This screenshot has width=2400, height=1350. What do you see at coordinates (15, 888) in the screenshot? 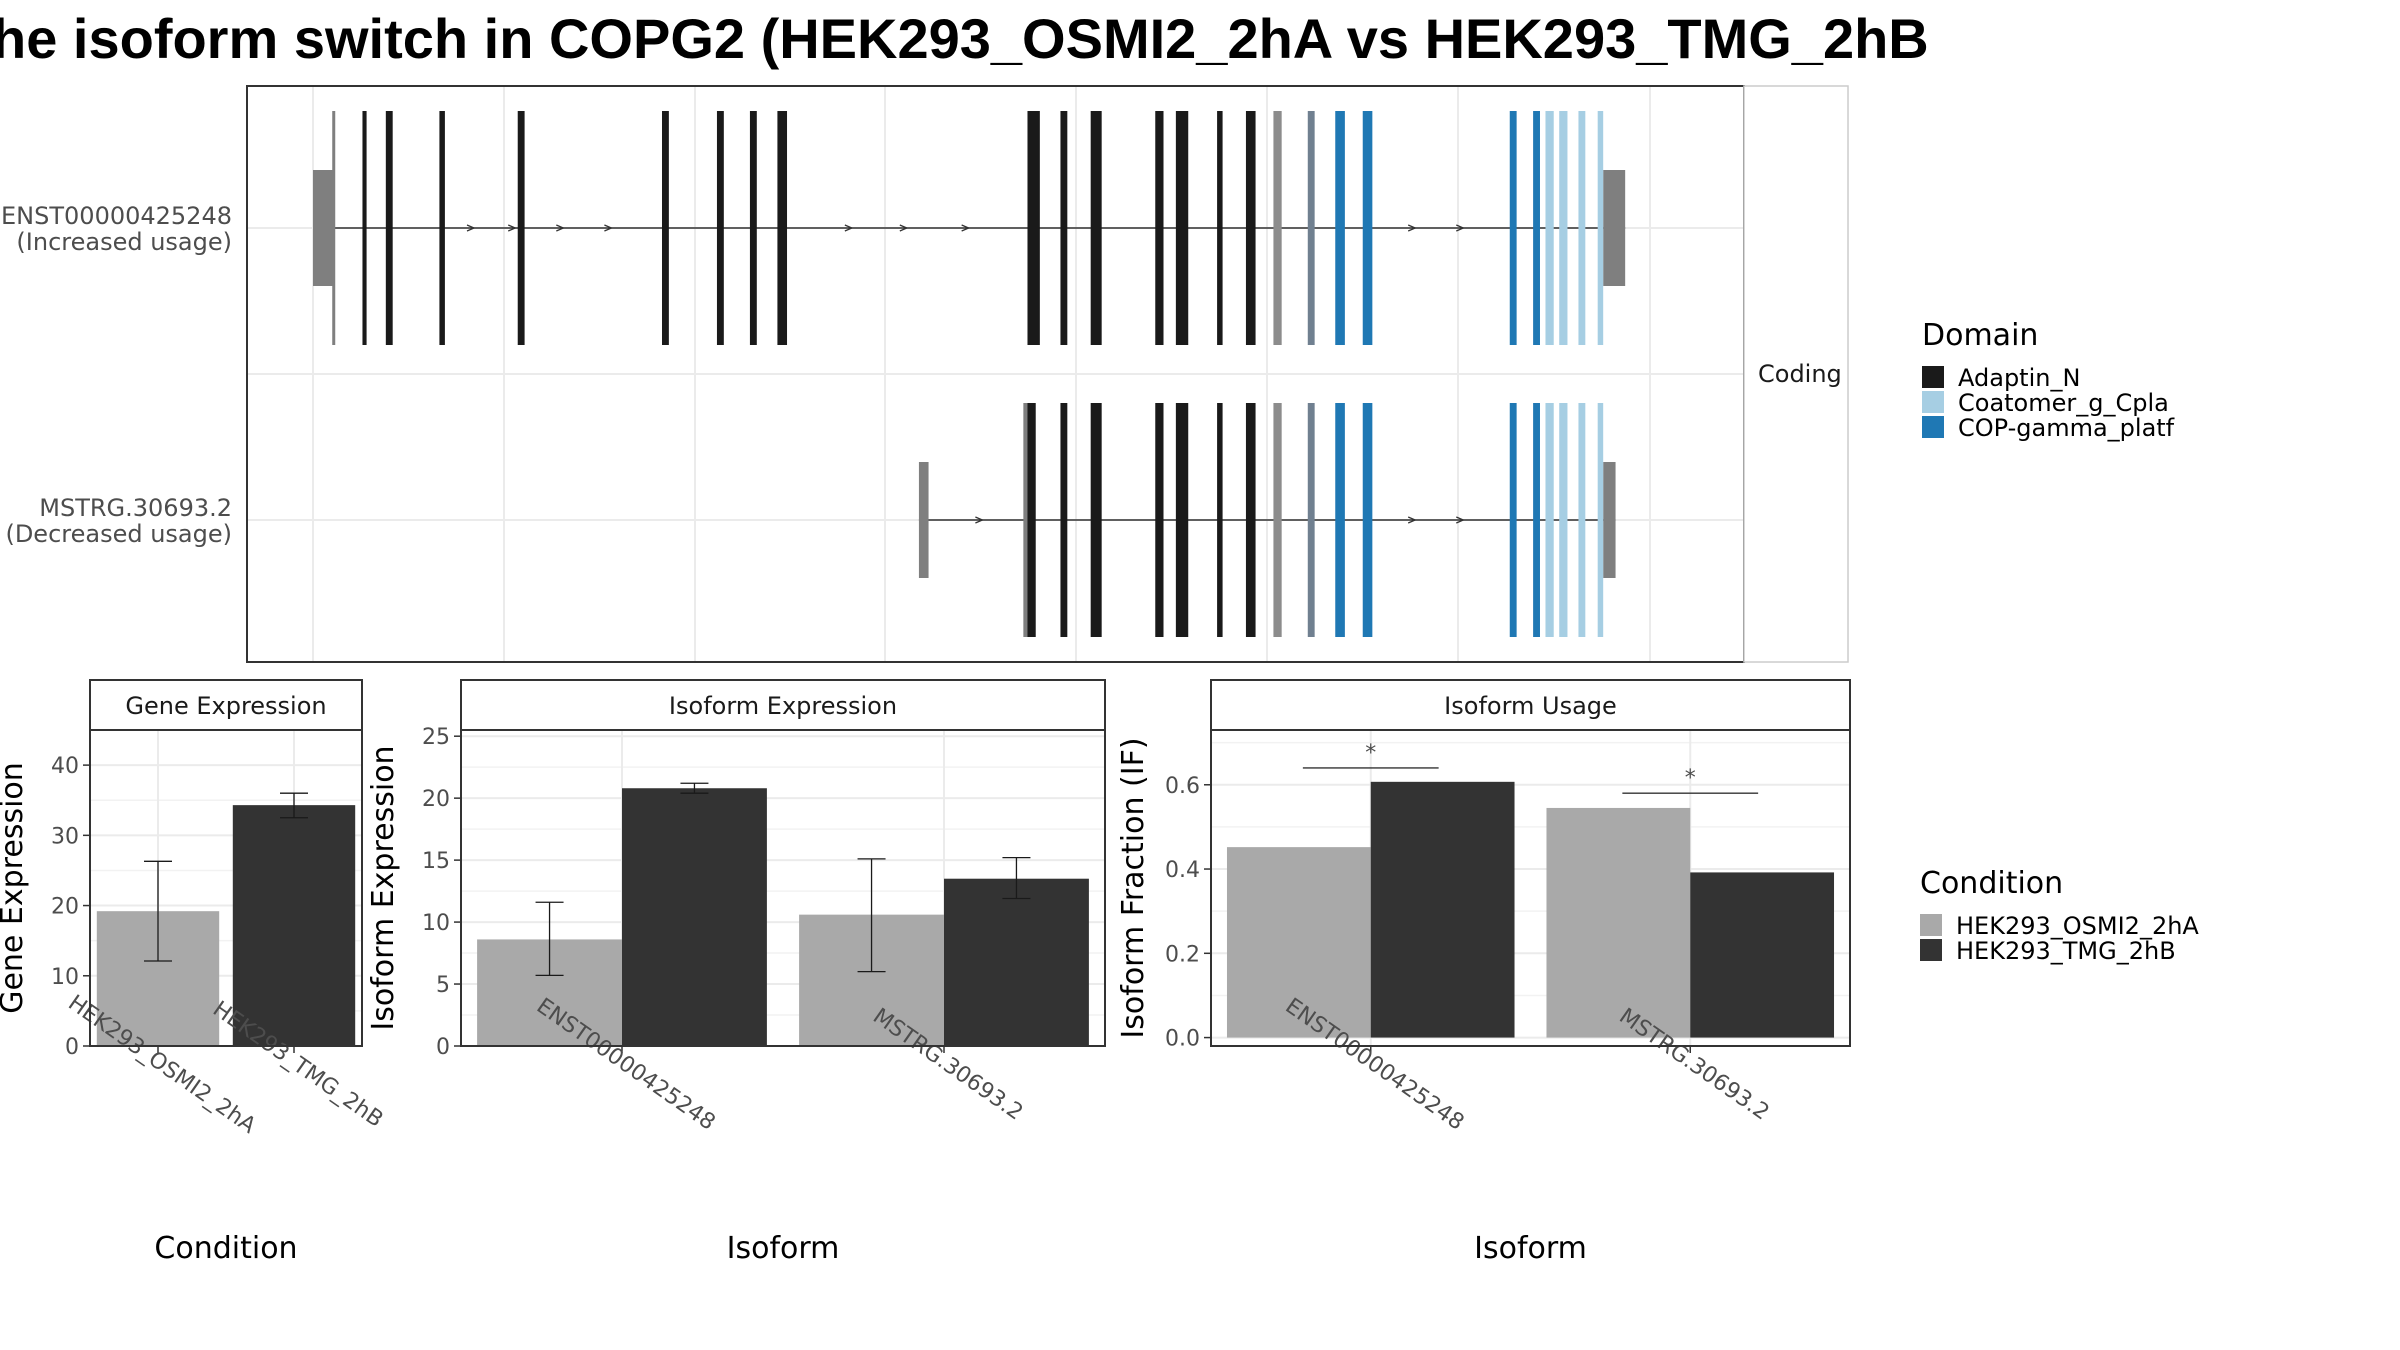
I see `y-axis-title: Gene Expression` at bounding box center [15, 888].